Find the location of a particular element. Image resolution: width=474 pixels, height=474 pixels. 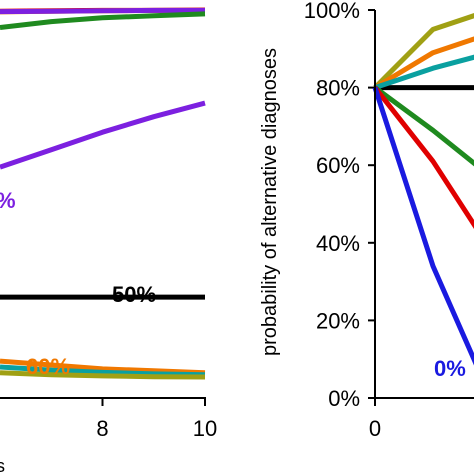

left-annotation-purple-percent: % is located at coordinates (8, 200).